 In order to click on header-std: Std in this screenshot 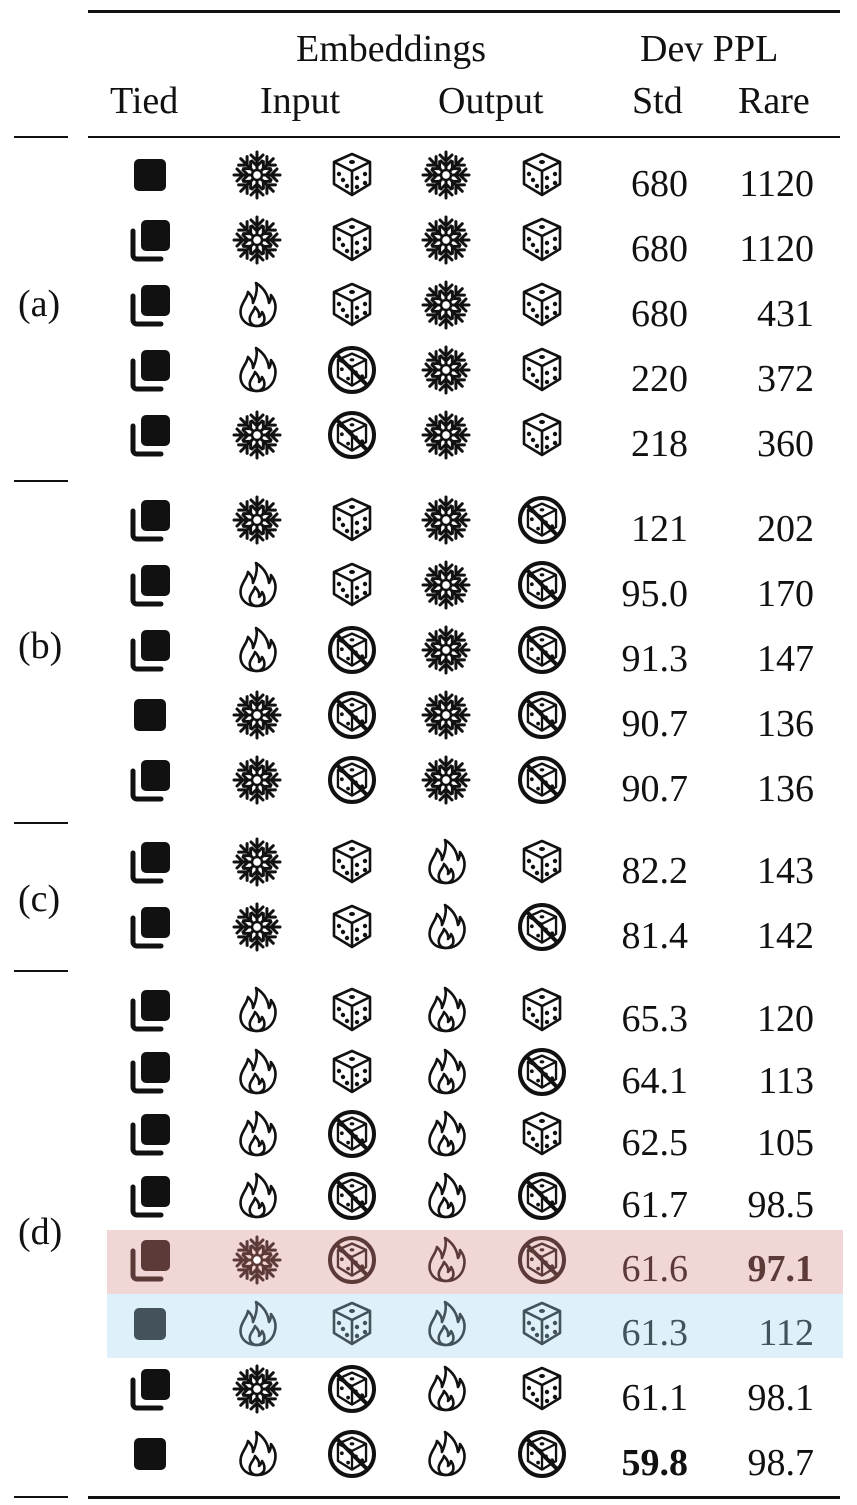, I will do `click(657, 101)`.